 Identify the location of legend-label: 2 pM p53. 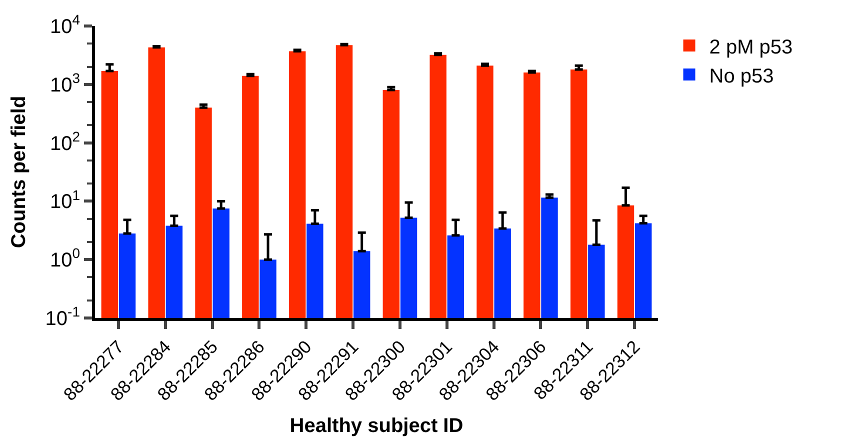
(751, 47).